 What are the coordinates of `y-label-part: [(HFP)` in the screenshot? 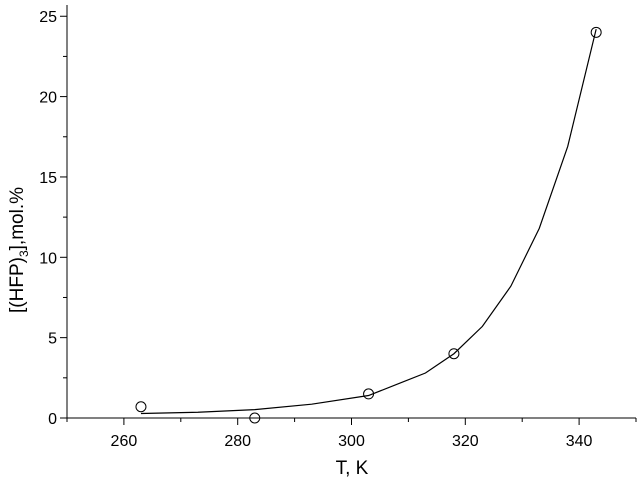 It's located at (17, 285).